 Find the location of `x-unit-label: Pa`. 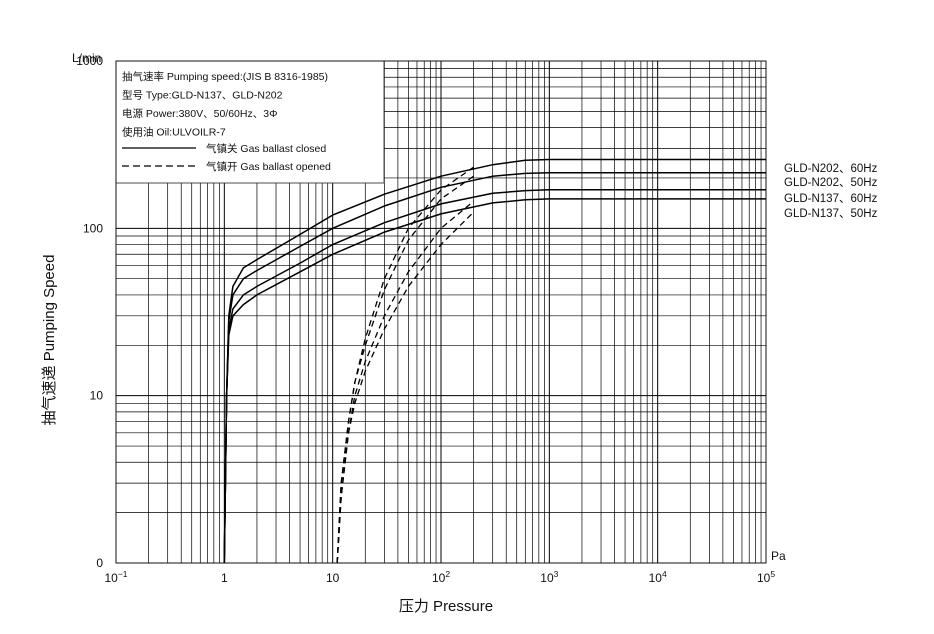

x-unit-label: Pa is located at coordinates (778, 556).